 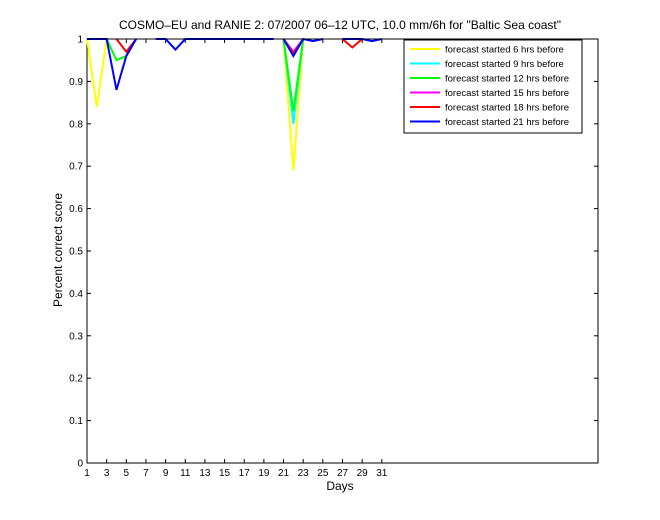 I want to click on legend-label: forecast started 15 hrs before, so click(x=507, y=93).